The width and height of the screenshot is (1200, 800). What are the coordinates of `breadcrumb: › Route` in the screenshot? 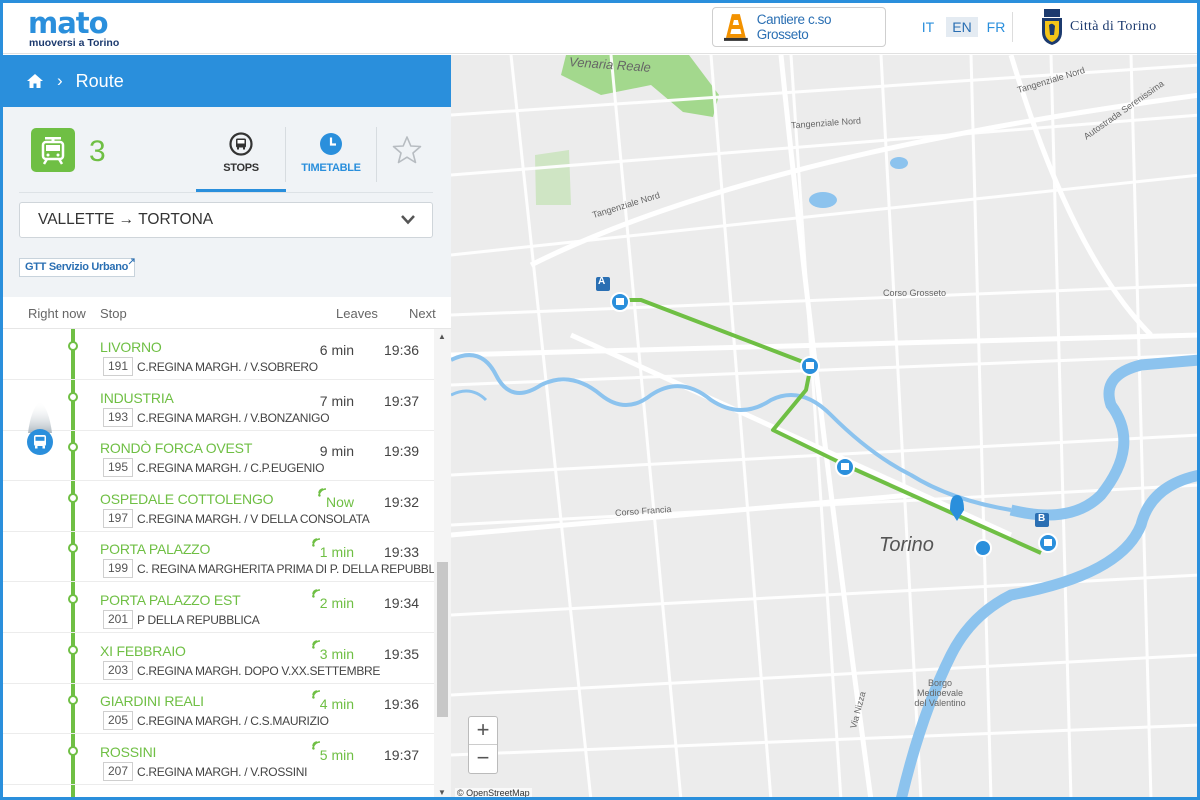 It's located at (225, 81).